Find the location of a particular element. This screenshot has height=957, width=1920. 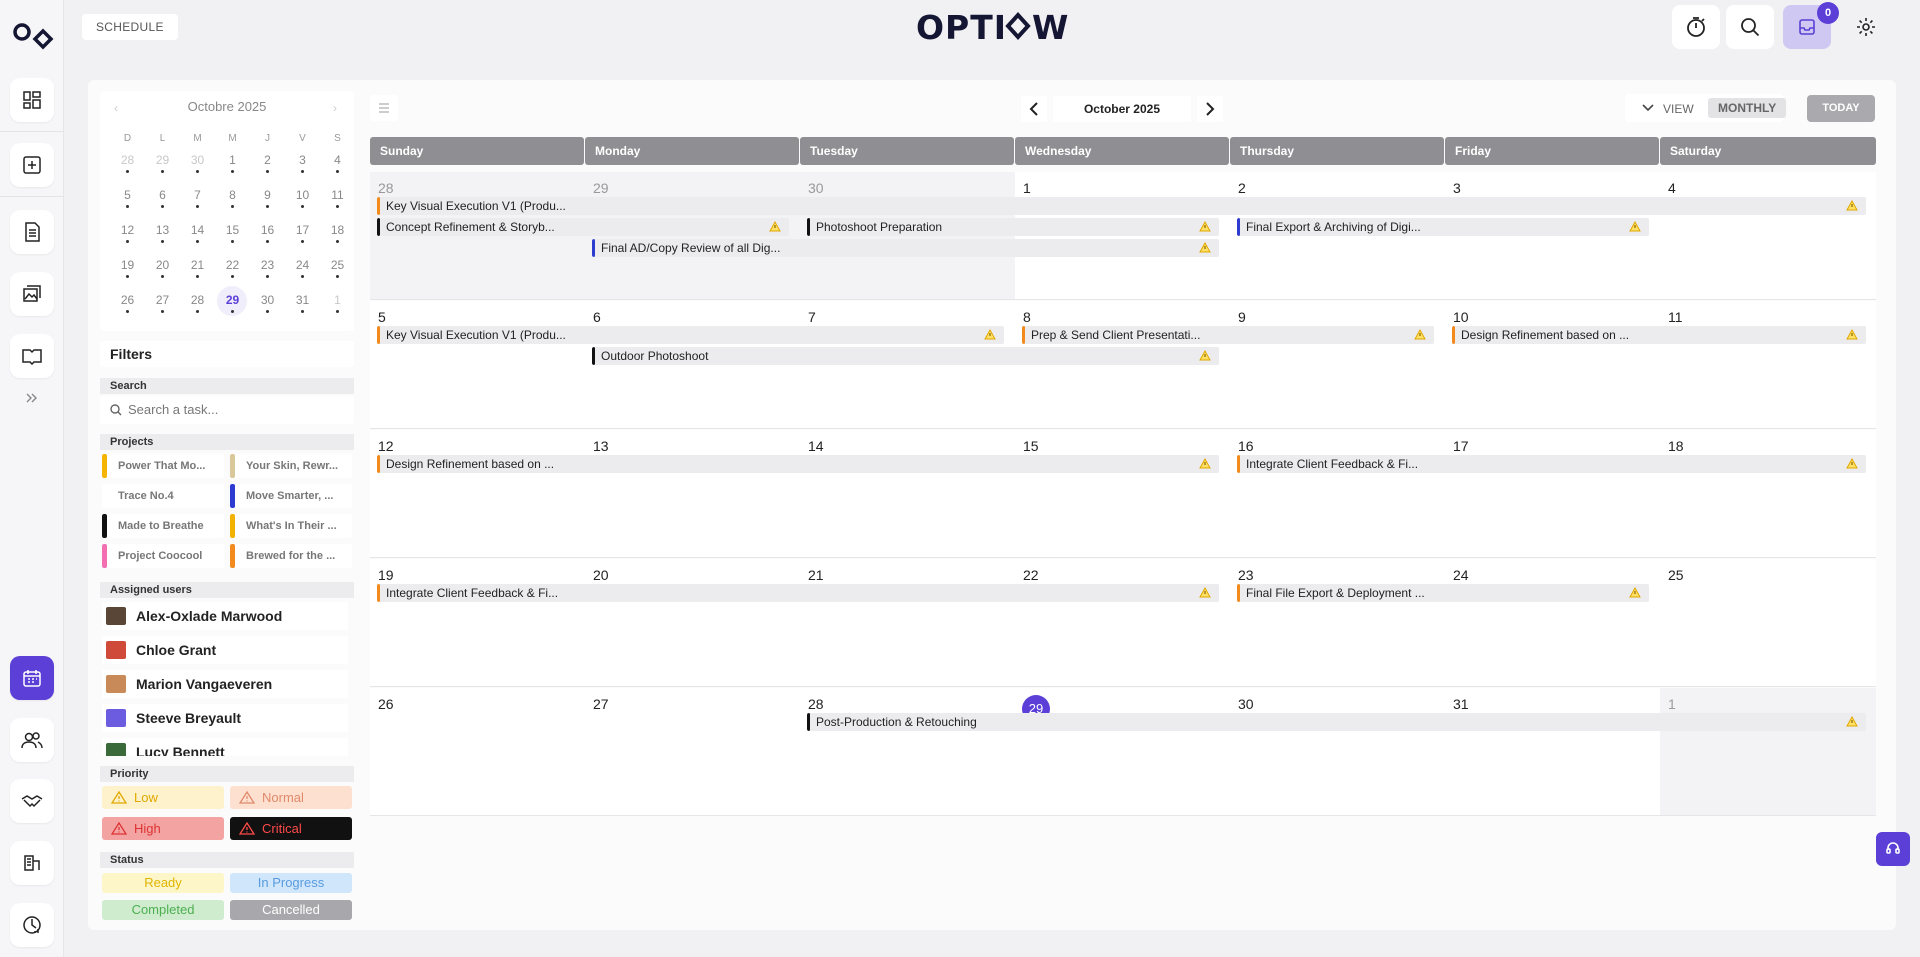

gallery-icon is located at coordinates (32, 294).